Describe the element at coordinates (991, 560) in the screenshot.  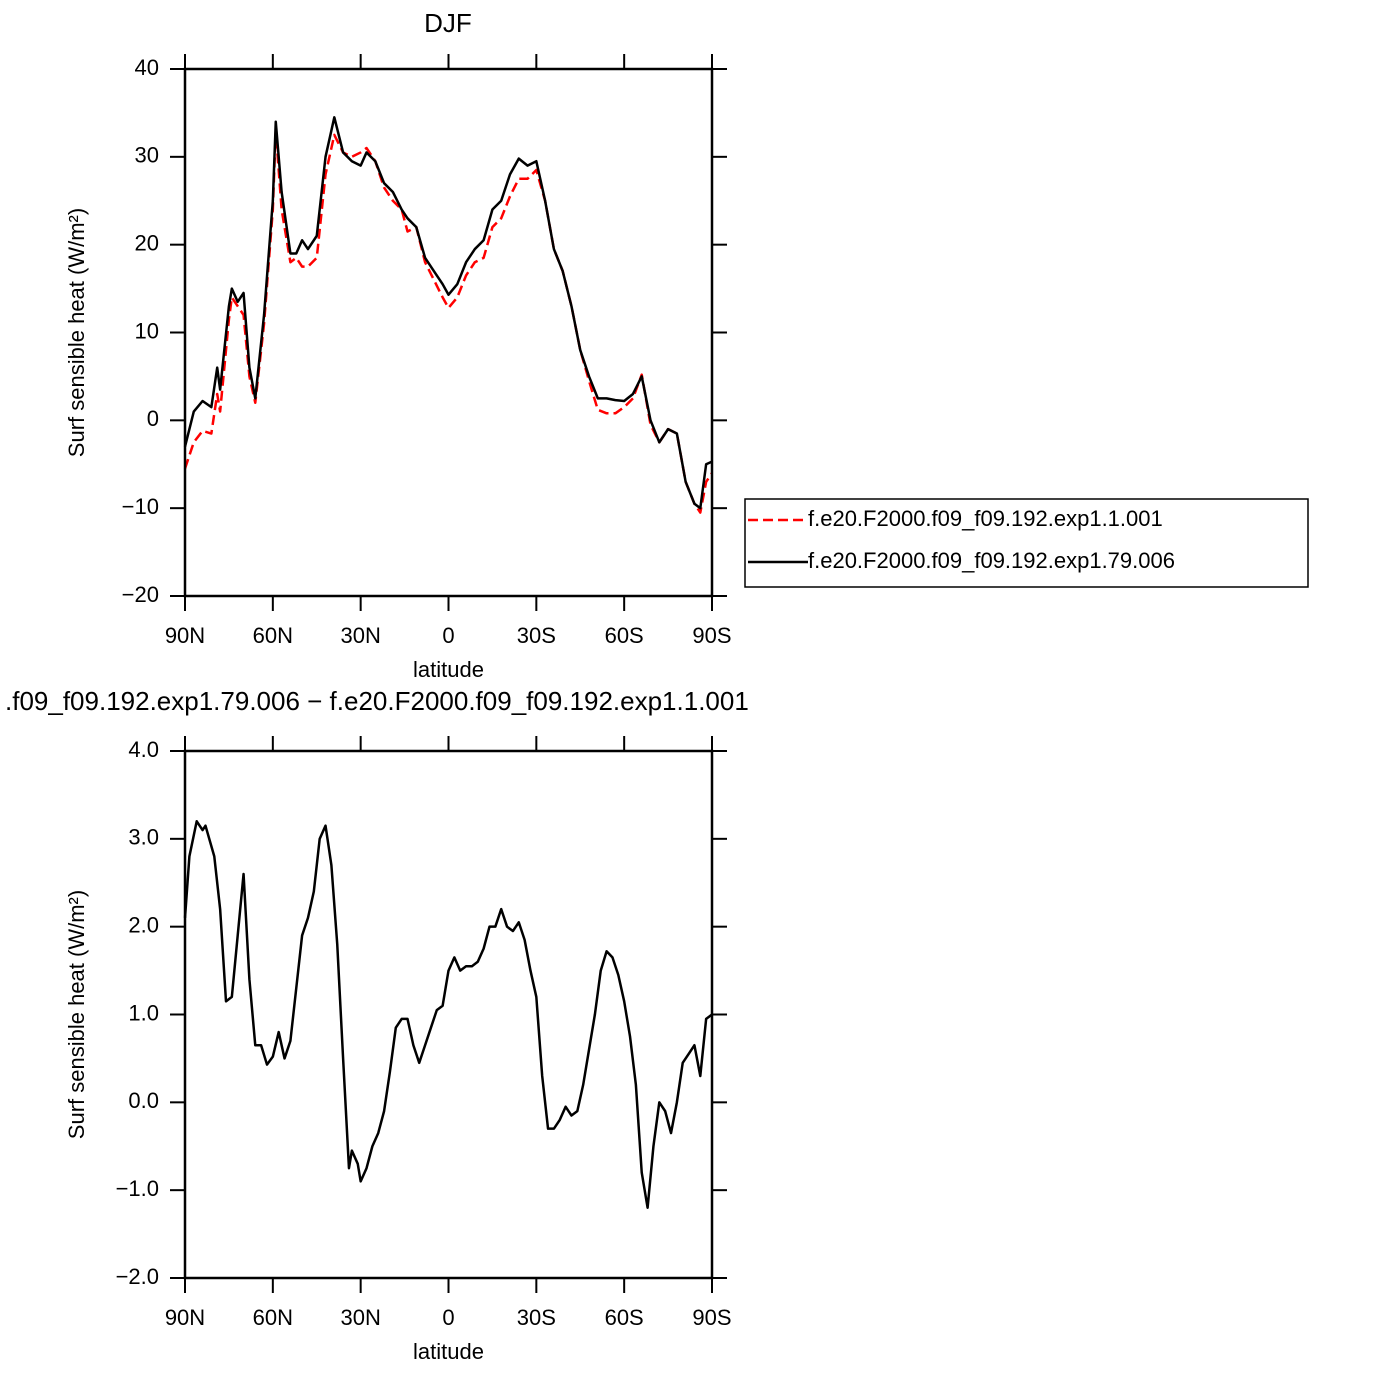
I see `legend-label: f.e20.F2000.f09_f09.192.exp1.79.006` at that location.